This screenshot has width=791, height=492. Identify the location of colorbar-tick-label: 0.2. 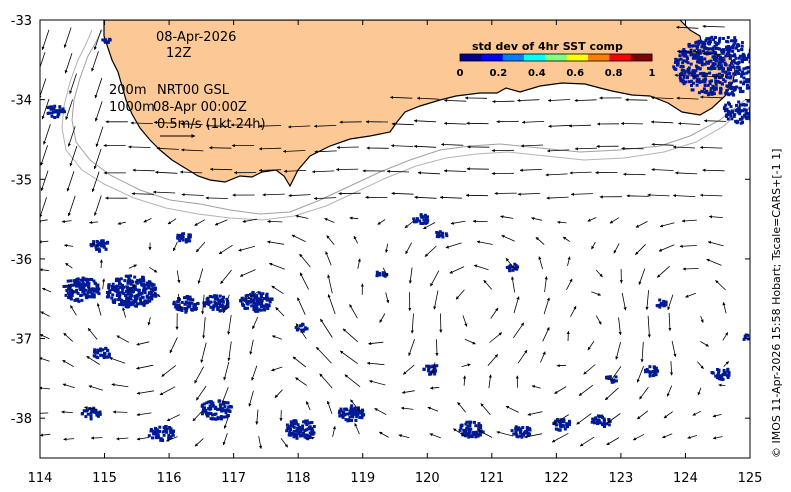
(499, 73).